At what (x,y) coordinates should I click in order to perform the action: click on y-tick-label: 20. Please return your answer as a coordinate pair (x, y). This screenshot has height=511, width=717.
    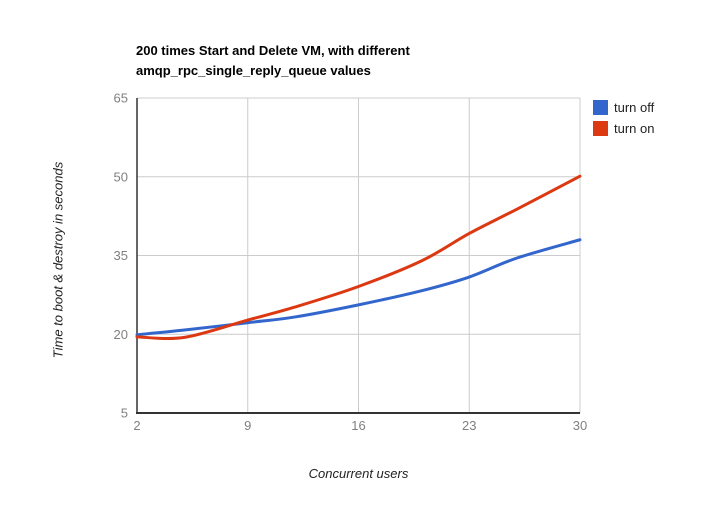
    Looking at the image, I should click on (121, 334).